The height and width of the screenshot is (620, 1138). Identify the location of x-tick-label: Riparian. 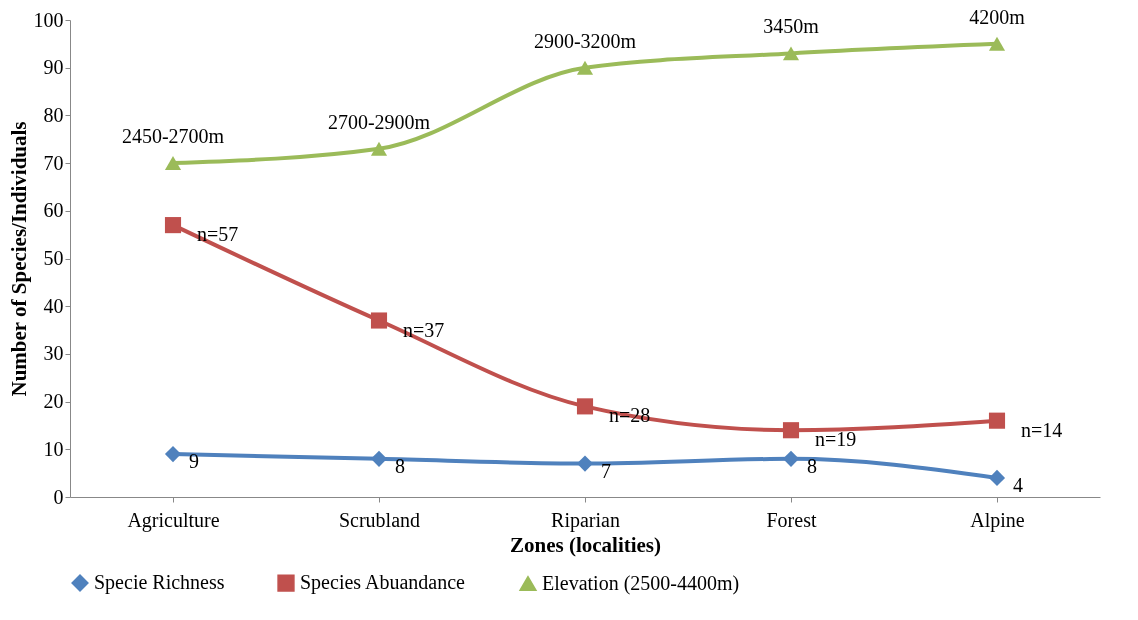
(585, 520).